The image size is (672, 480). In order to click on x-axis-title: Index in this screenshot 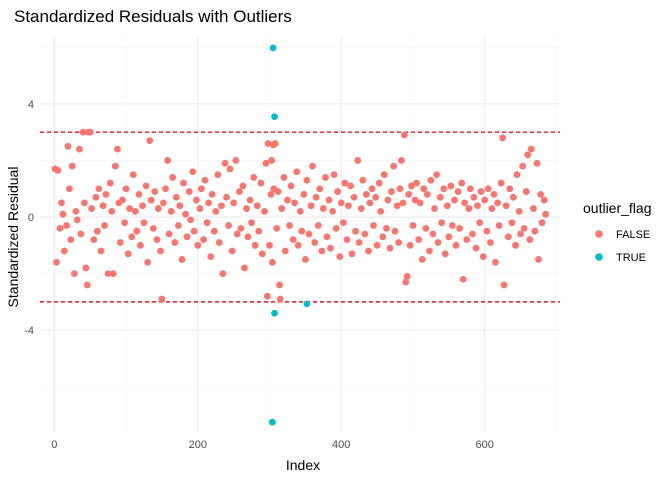, I will do `click(303, 465)`.